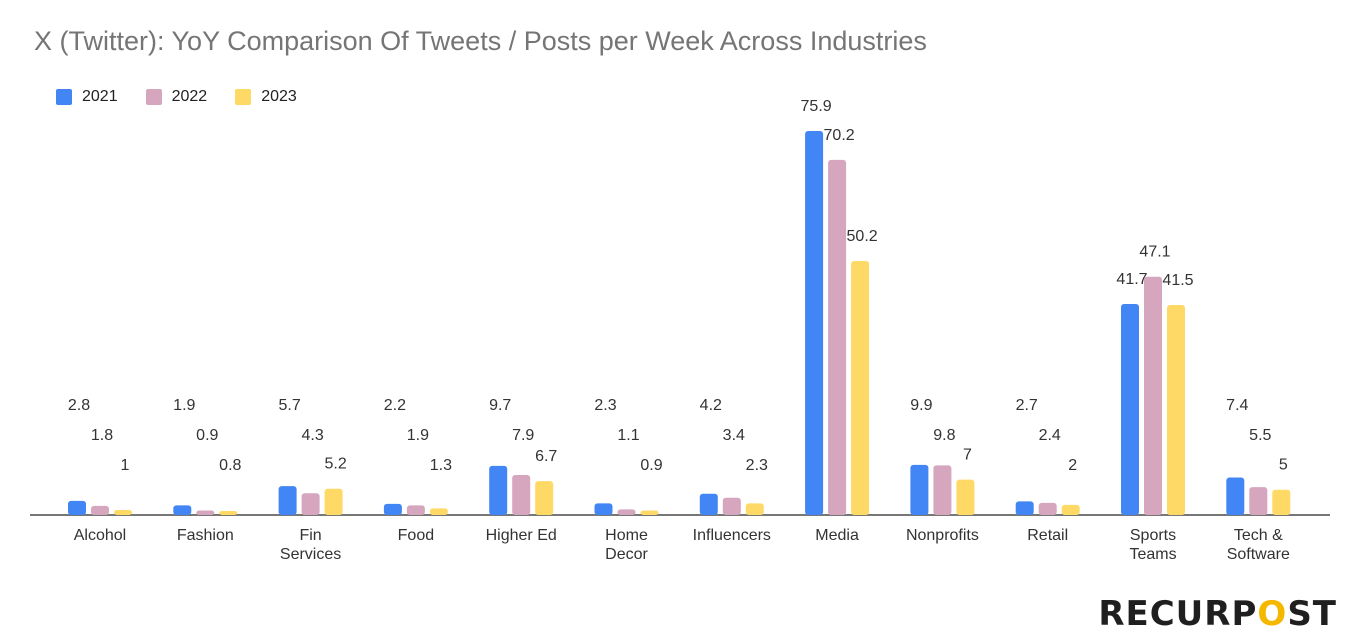  I want to click on x-tick-label: Services, so click(310, 554).